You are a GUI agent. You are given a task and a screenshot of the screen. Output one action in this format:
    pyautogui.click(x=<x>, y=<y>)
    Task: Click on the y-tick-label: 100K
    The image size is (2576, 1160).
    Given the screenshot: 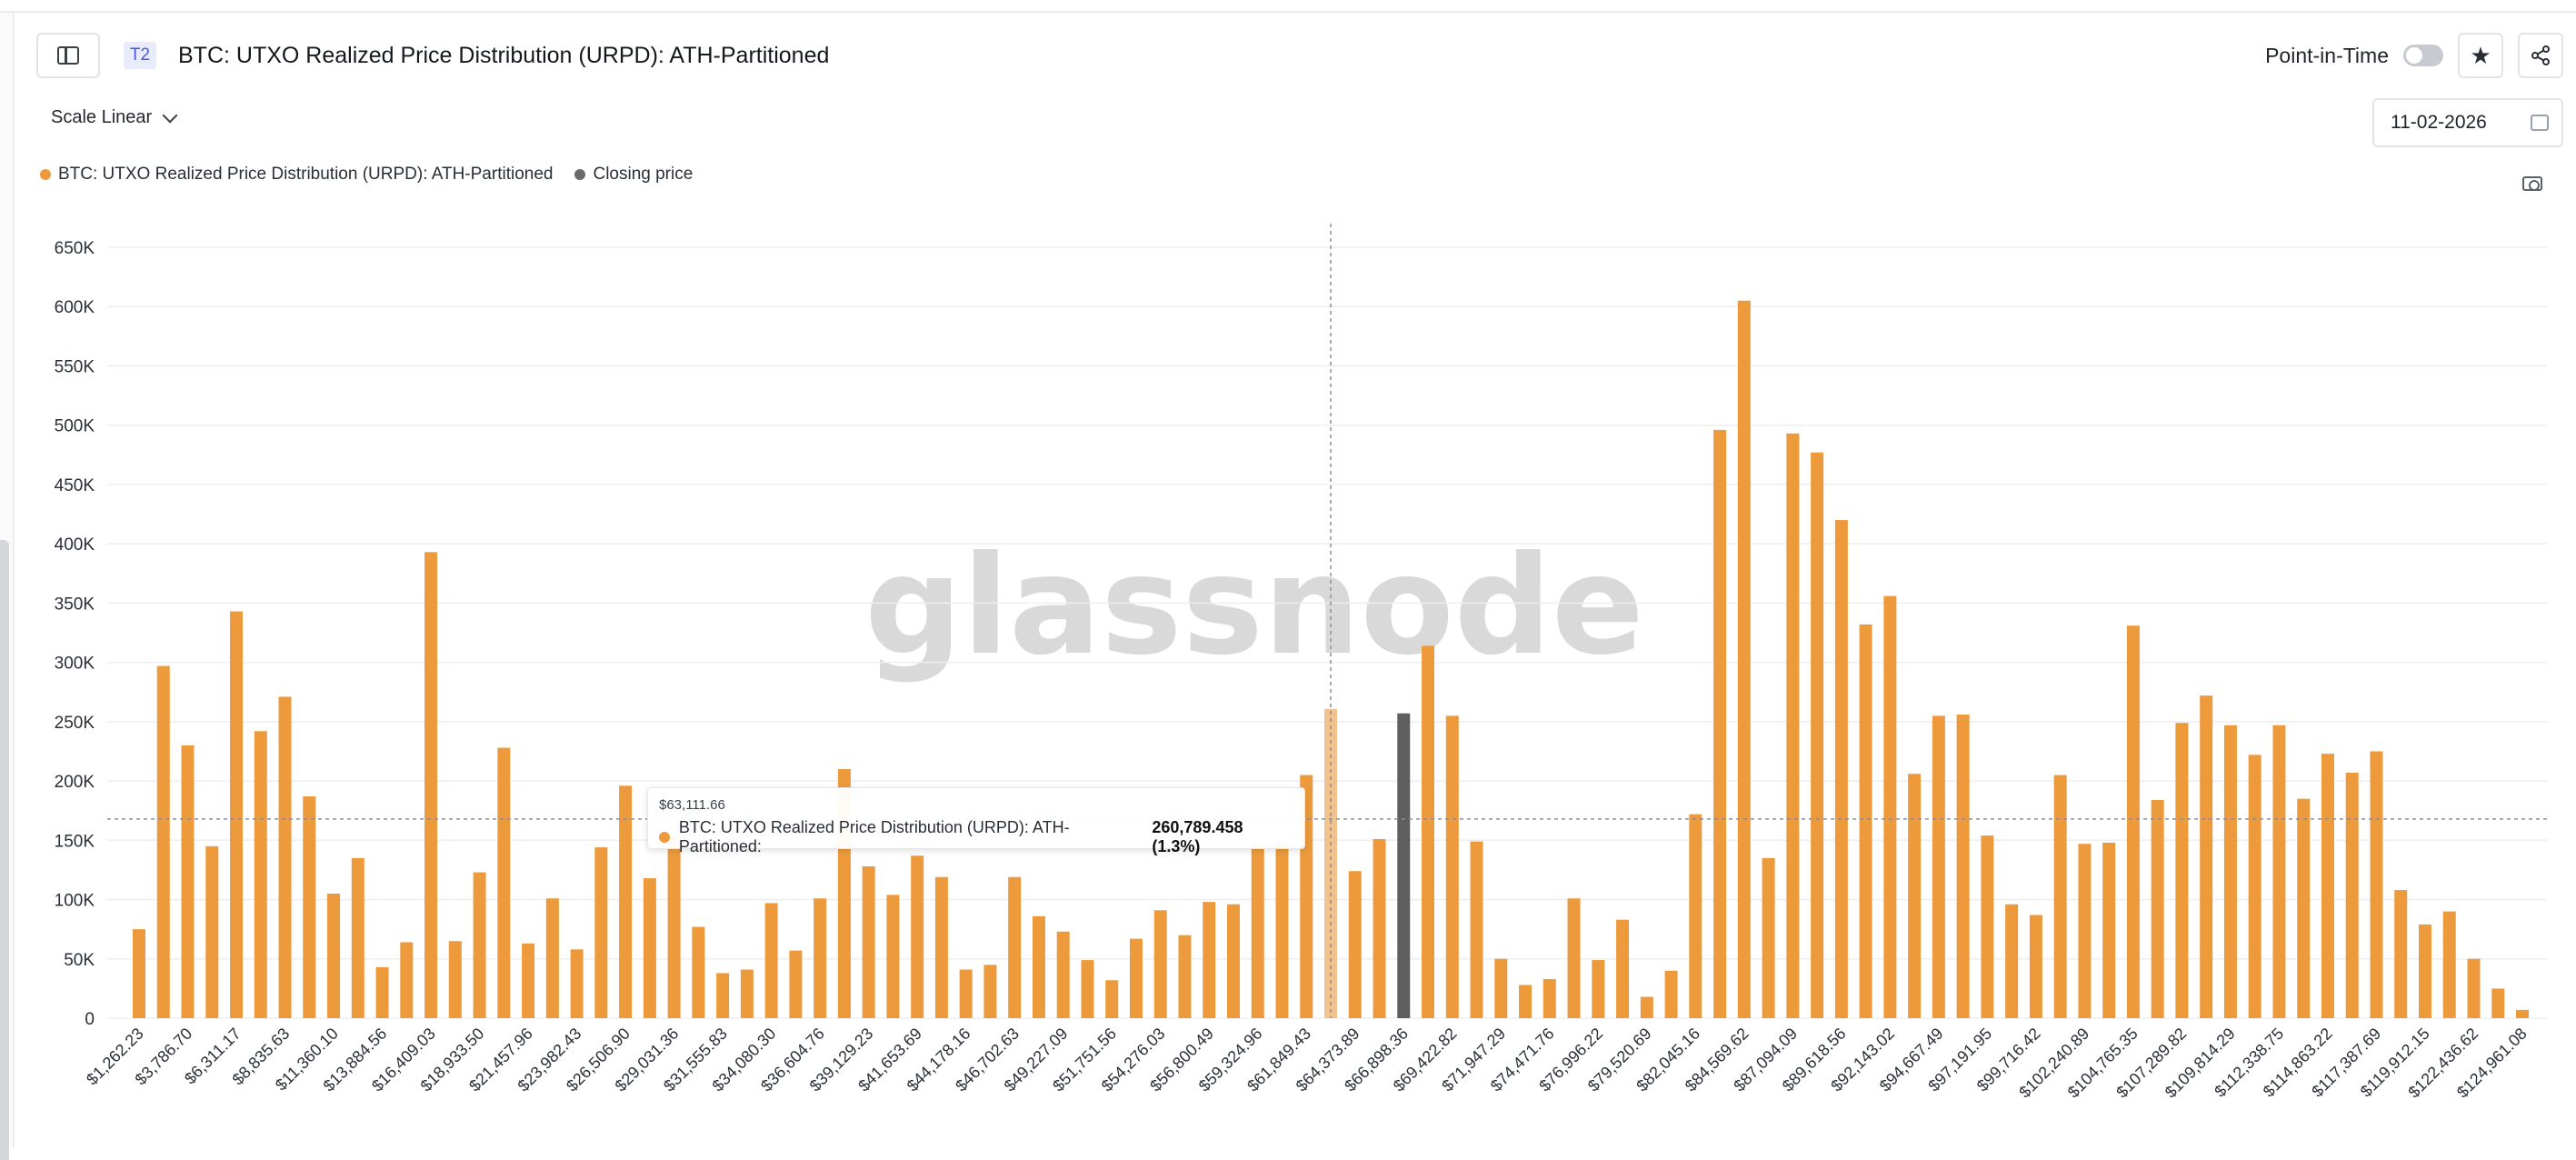 What is the action you would take?
    pyautogui.click(x=75, y=901)
    